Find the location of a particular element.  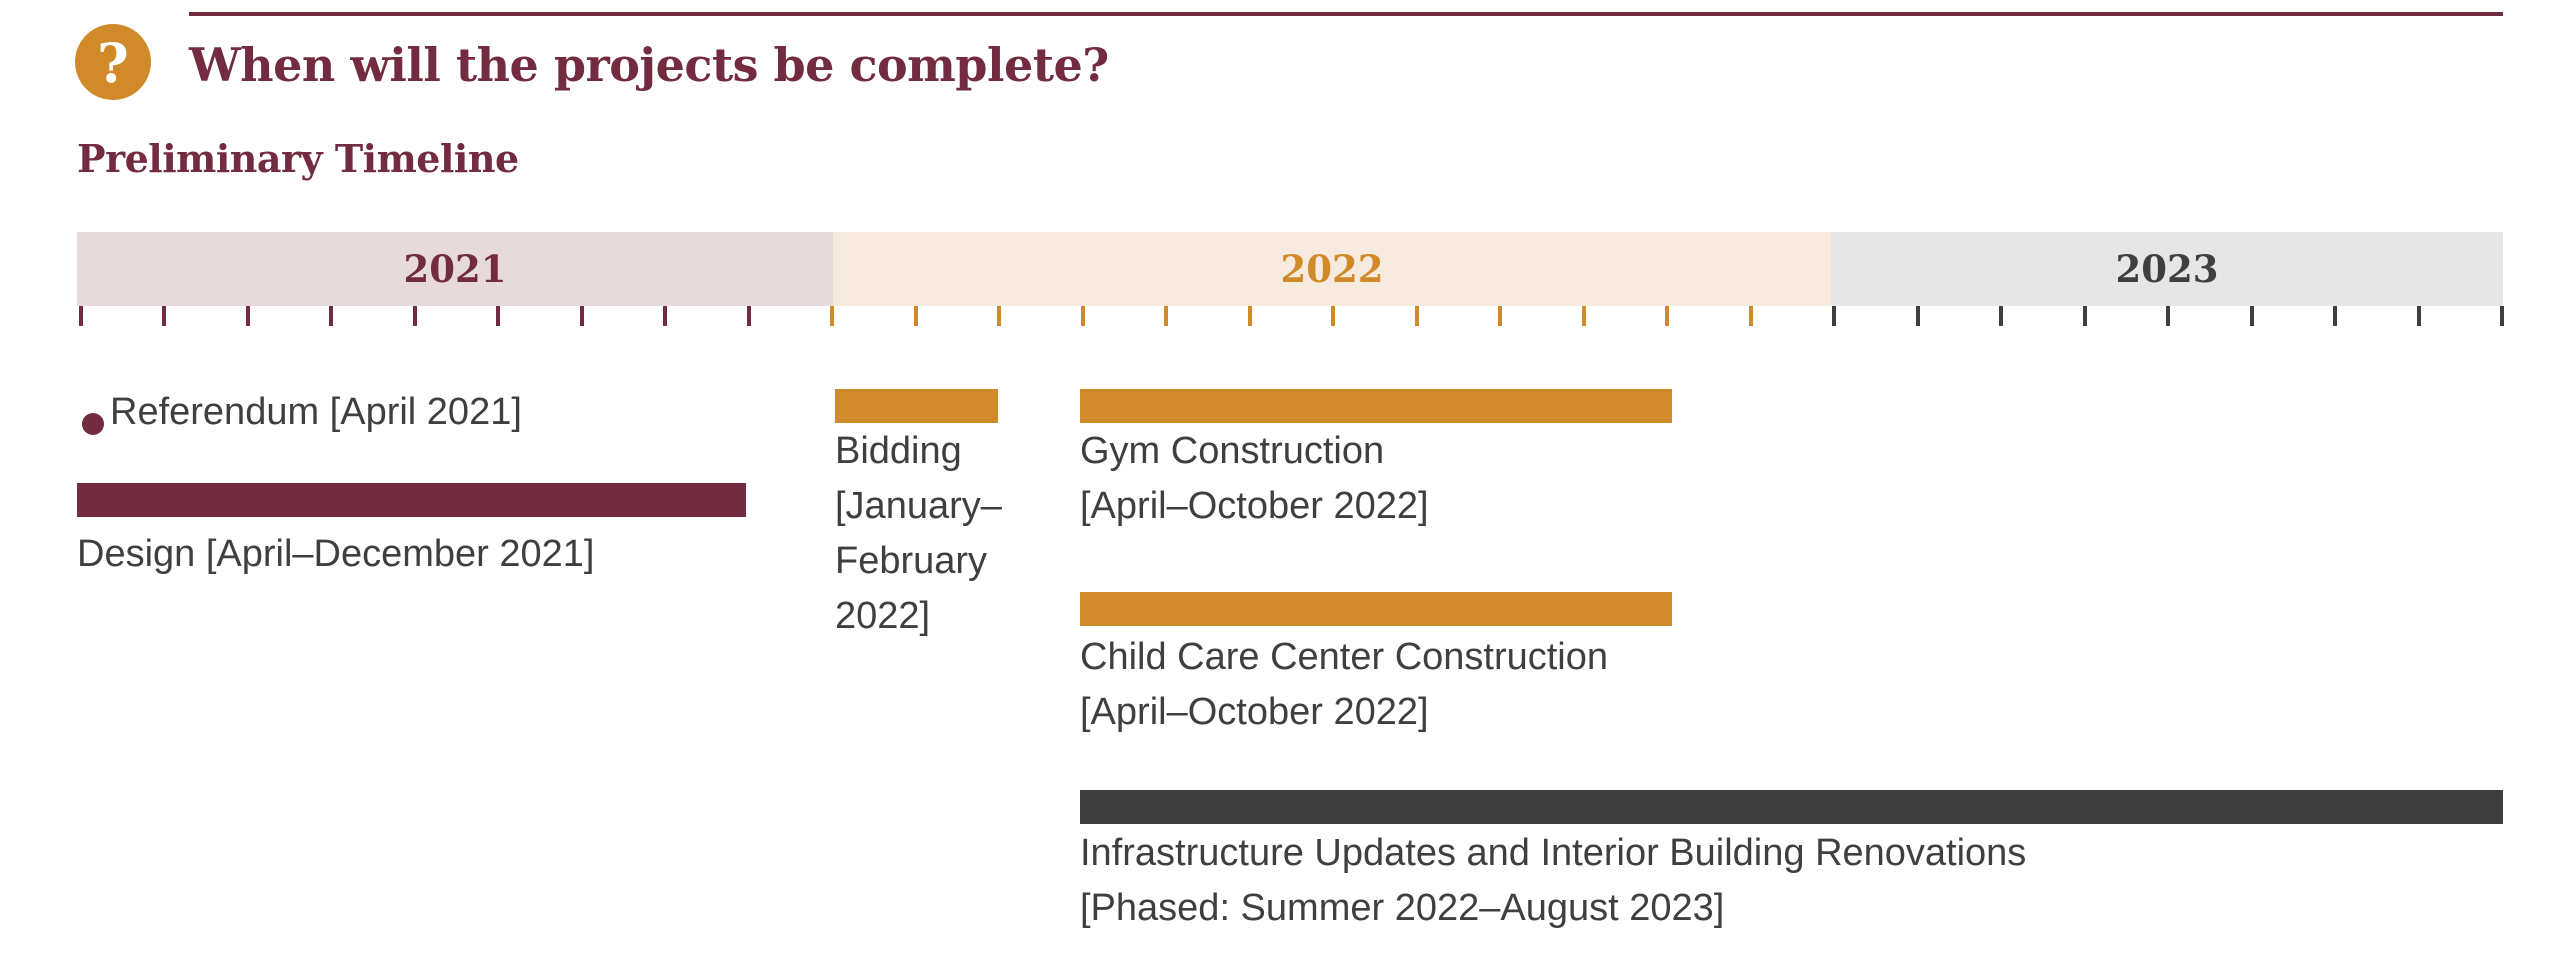

year-band-2023: 2023 is located at coordinates (2167, 269).